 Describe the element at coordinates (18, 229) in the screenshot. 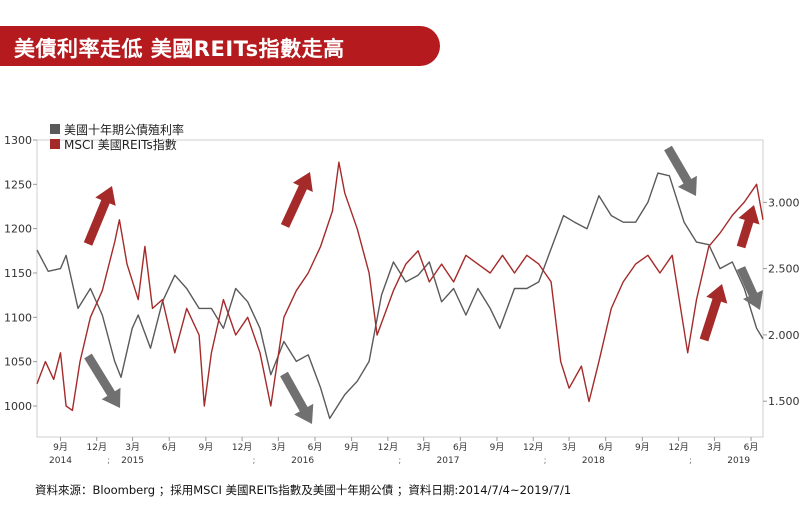

I see `left-tick-label: 1200` at that location.